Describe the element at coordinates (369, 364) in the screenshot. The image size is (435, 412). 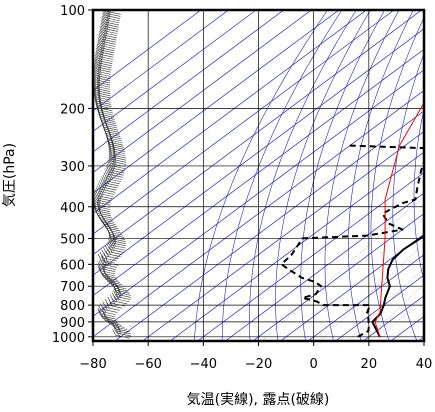
I see `x-tick-label: 20` at that location.